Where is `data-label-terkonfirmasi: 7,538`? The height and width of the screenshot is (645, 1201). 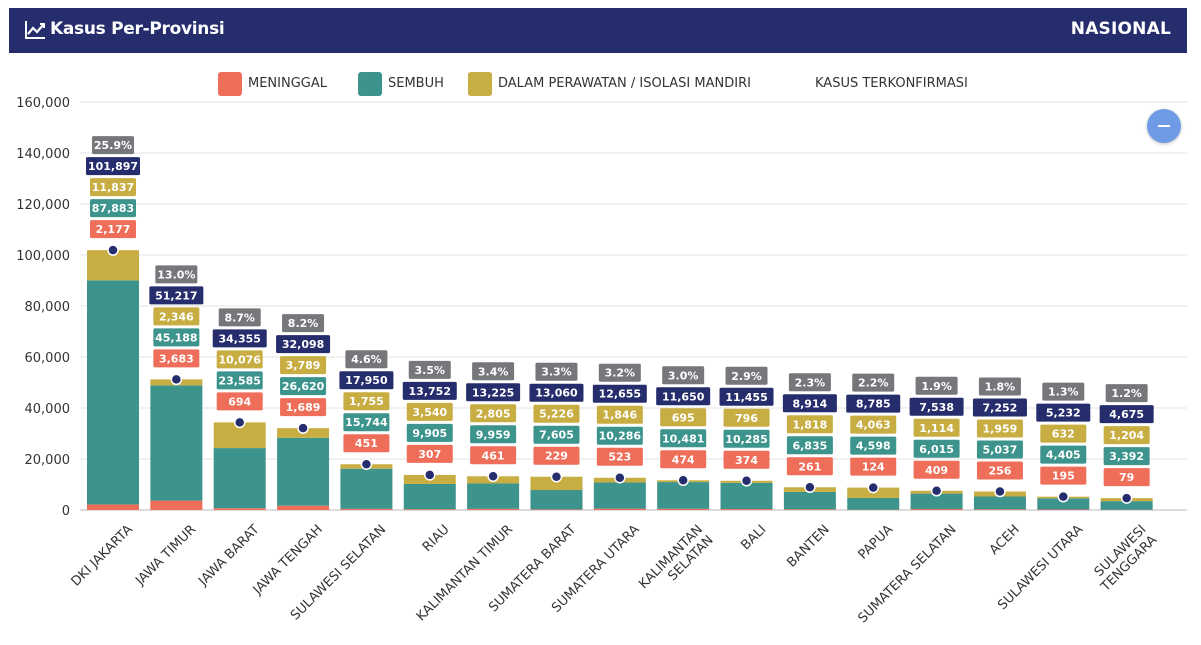 data-label-terkonfirmasi: 7,538 is located at coordinates (936, 407).